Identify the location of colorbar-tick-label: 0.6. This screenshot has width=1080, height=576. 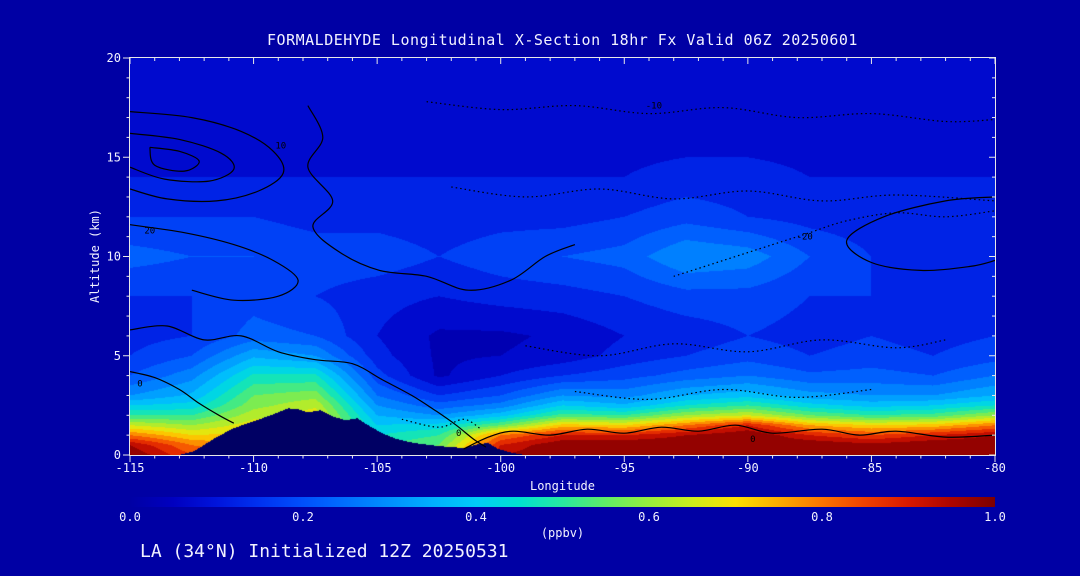
(649, 517).